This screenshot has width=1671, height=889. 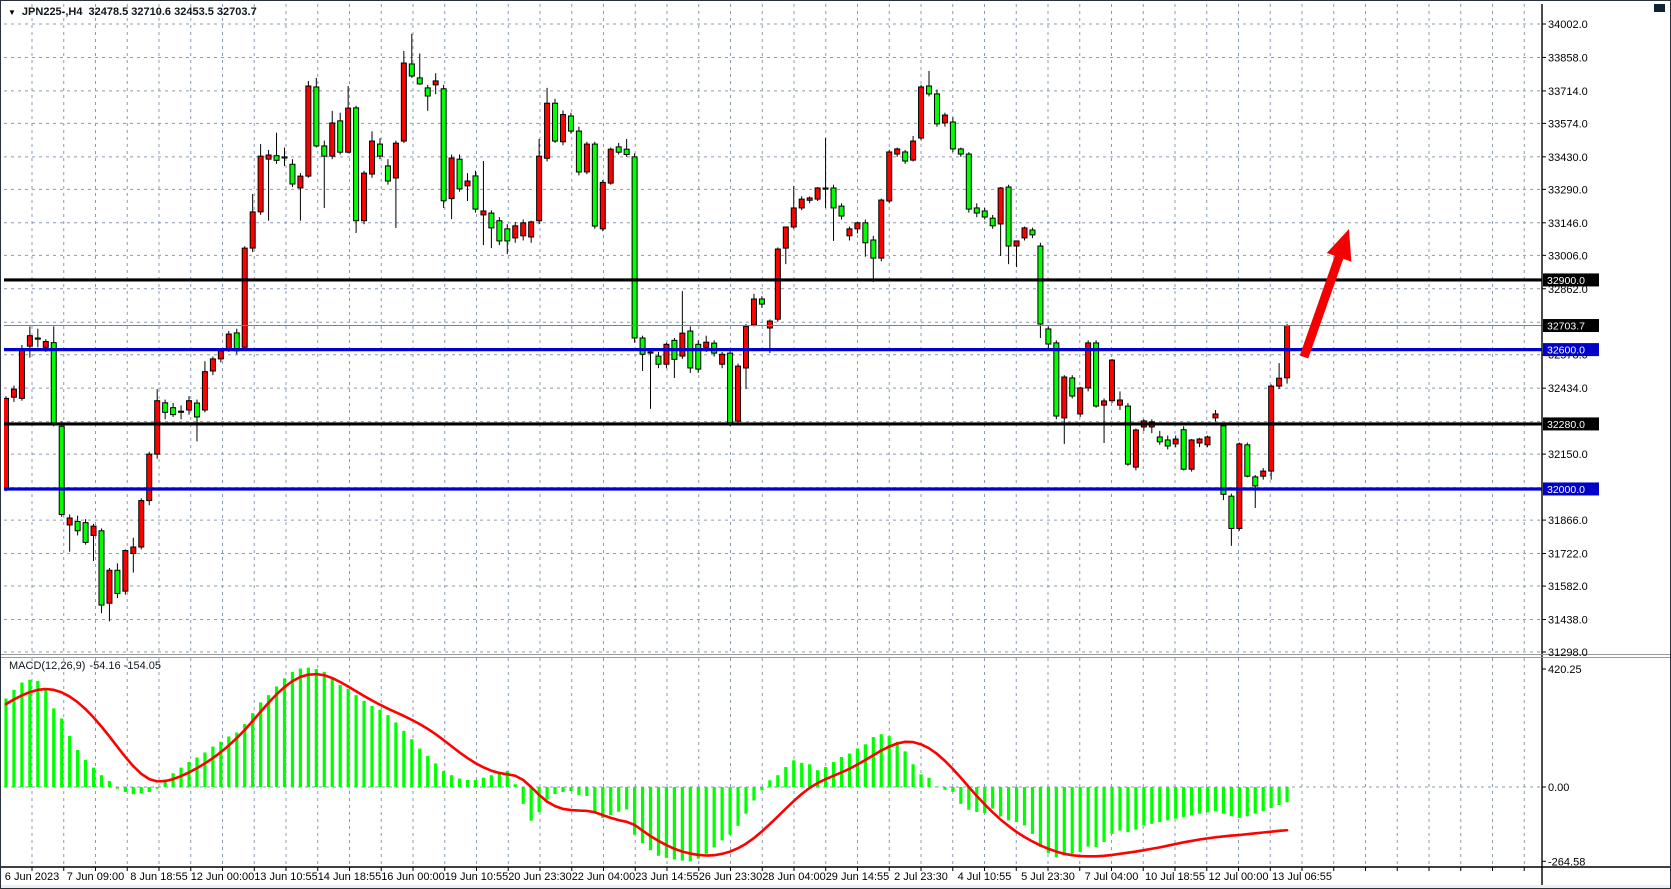 I want to click on svg-text: 32600.0, so click(x=1566, y=351).